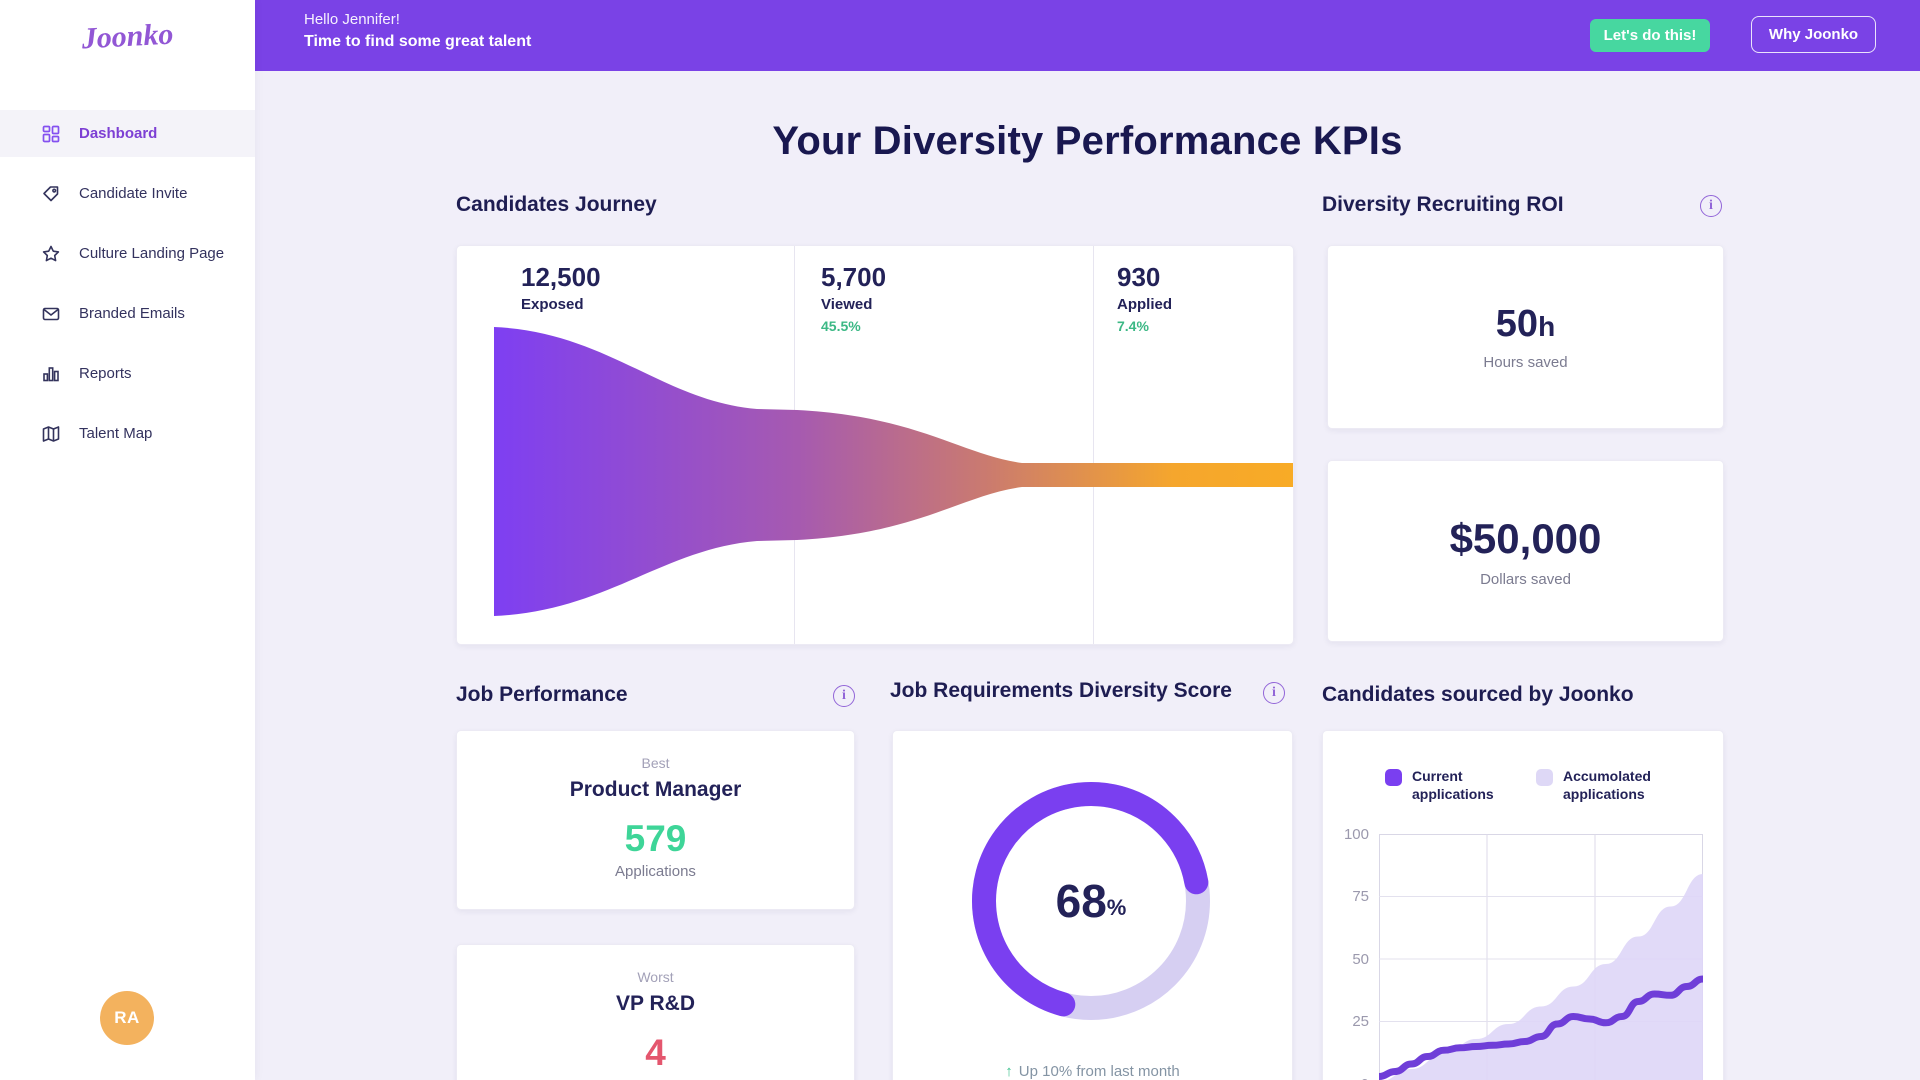  What do you see at coordinates (1443, 204) in the screenshot?
I see `roi-title: Diversity Recruiting ROI` at bounding box center [1443, 204].